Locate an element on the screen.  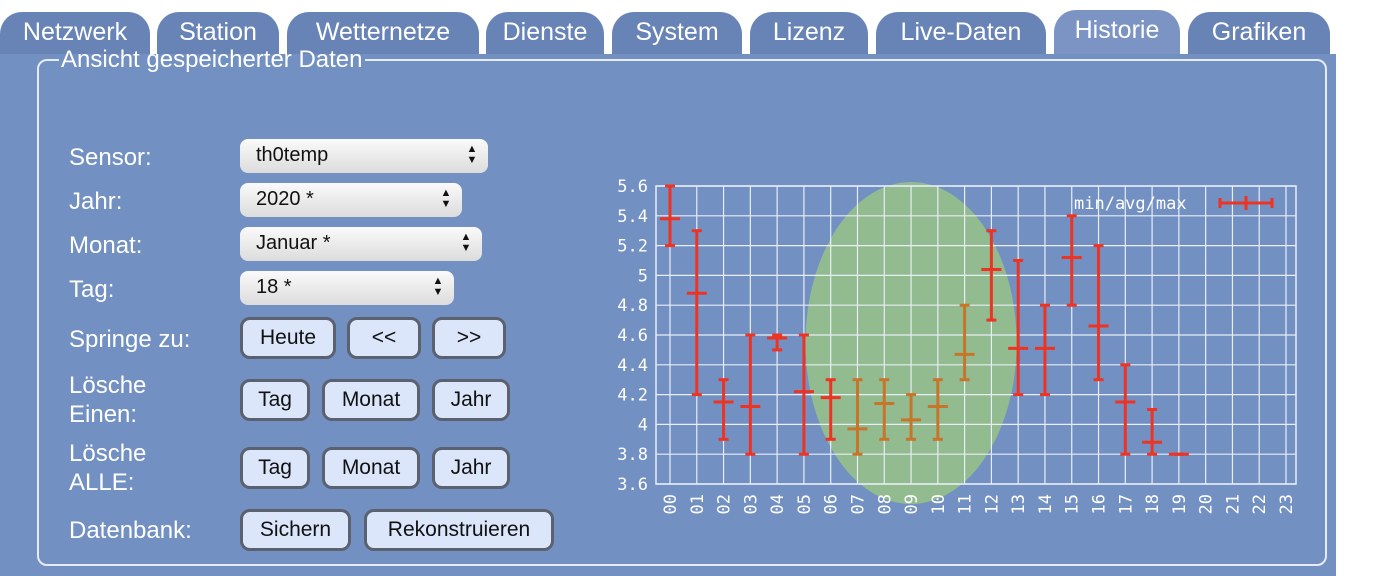
datenbank-label: Datenbank: is located at coordinates (130, 530).